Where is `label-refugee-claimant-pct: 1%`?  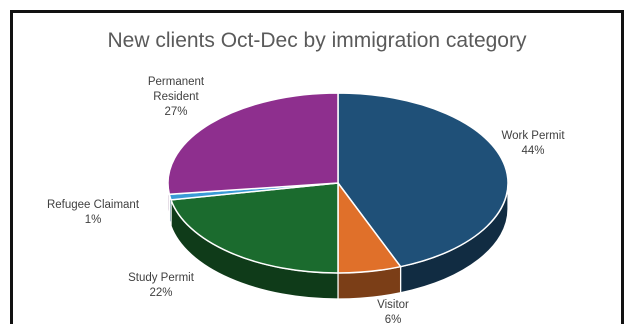
label-refugee-claimant-pct: 1% is located at coordinates (93, 220).